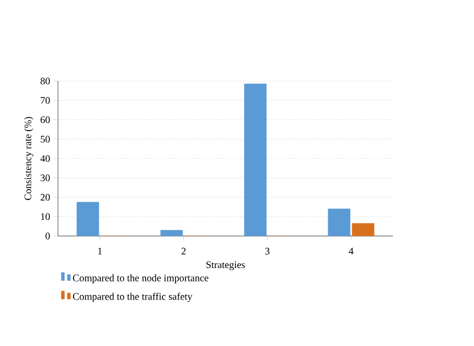  Describe the element at coordinates (45, 139) in the screenshot. I see `y-tick-label: 50` at that location.